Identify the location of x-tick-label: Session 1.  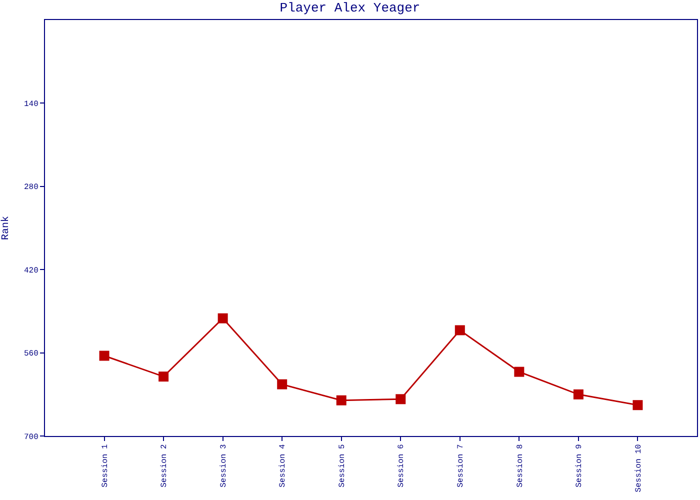
(105, 466).